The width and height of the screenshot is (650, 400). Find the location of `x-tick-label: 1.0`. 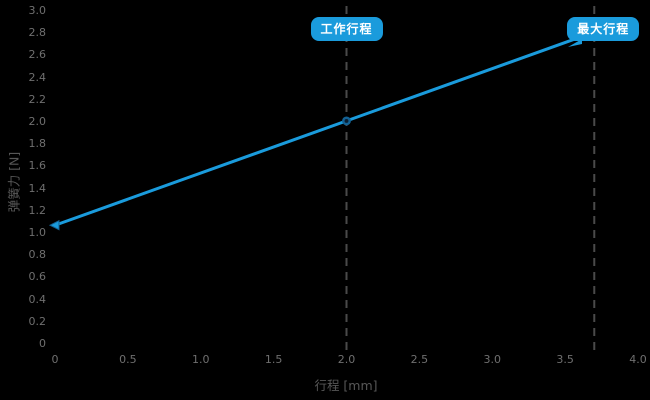

x-tick-label: 1.0 is located at coordinates (201, 359).